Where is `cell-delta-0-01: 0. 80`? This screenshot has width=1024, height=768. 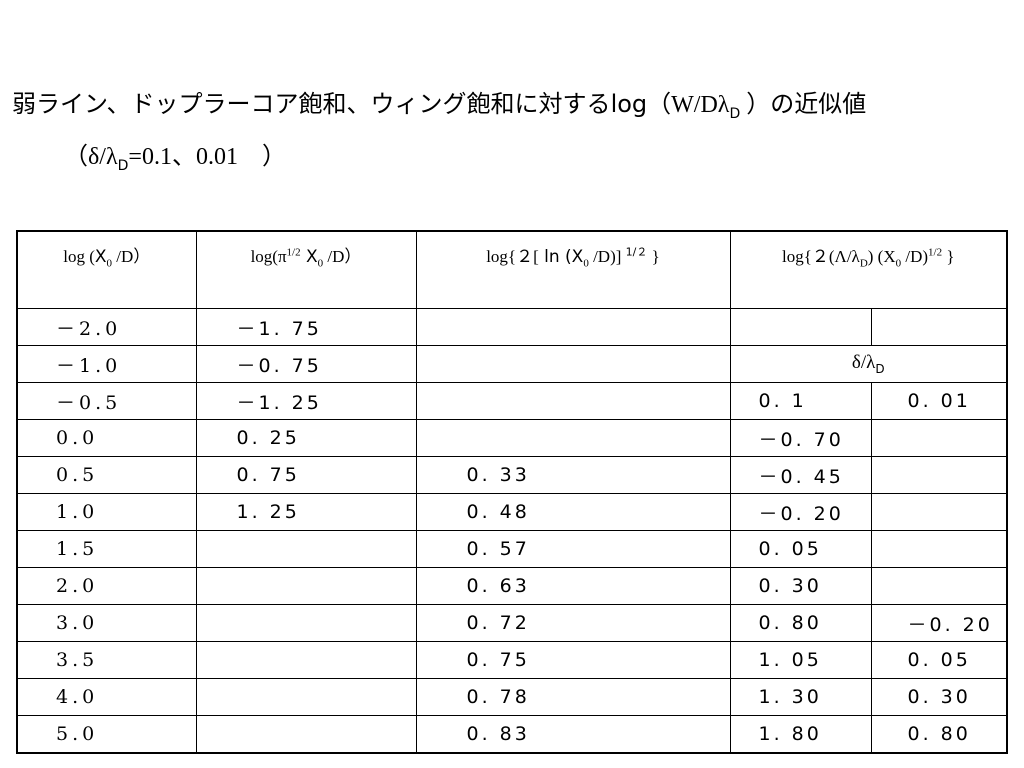 cell-delta-0-01: 0. 80 is located at coordinates (939, 734).